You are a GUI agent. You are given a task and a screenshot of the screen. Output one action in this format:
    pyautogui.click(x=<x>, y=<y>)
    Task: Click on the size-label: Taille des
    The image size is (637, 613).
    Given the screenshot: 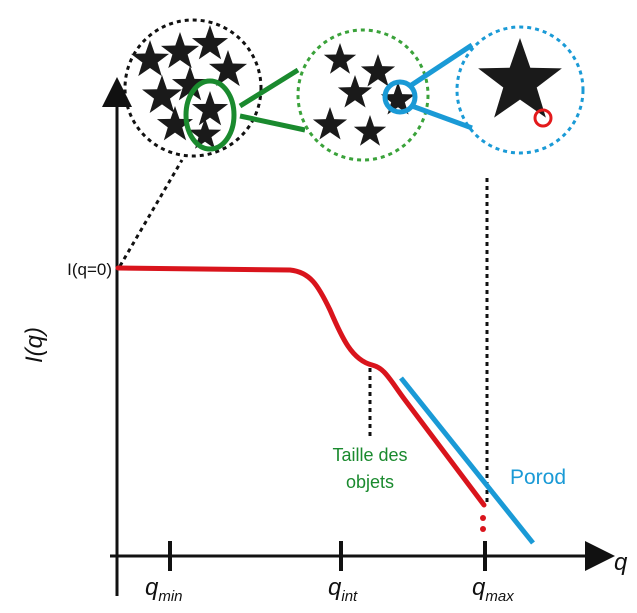 What is the action you would take?
    pyautogui.click(x=369, y=455)
    